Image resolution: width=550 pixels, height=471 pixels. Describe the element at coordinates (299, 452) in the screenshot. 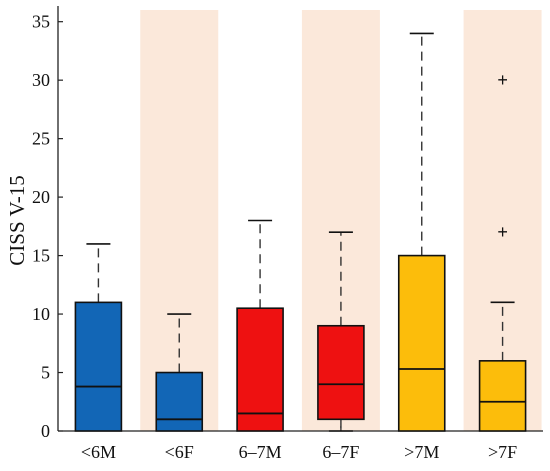

I see `category-labels: <6M <6F 6–7M 6–7F >7M >7F` at that location.